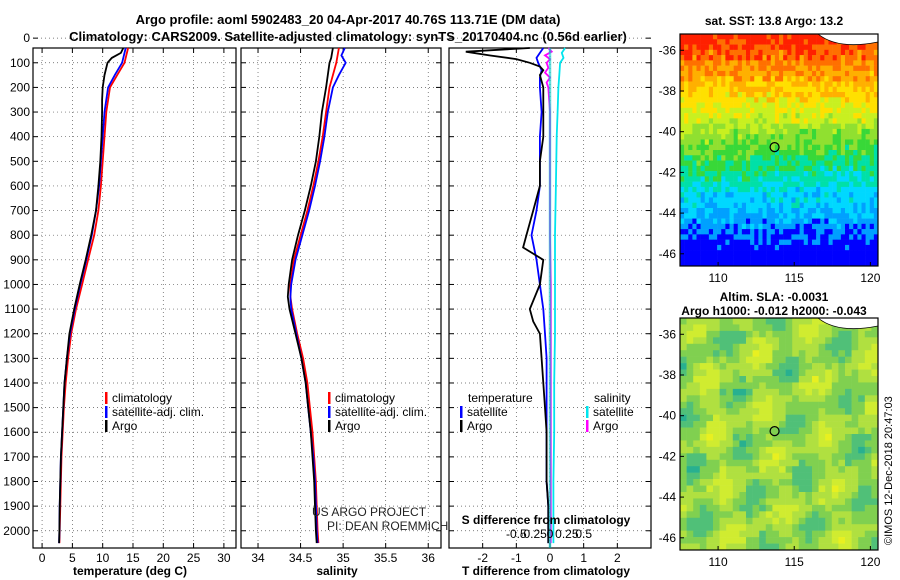  Describe the element at coordinates (546, 571) in the screenshot. I see `difference-xlabel: T difference from climatology` at that location.